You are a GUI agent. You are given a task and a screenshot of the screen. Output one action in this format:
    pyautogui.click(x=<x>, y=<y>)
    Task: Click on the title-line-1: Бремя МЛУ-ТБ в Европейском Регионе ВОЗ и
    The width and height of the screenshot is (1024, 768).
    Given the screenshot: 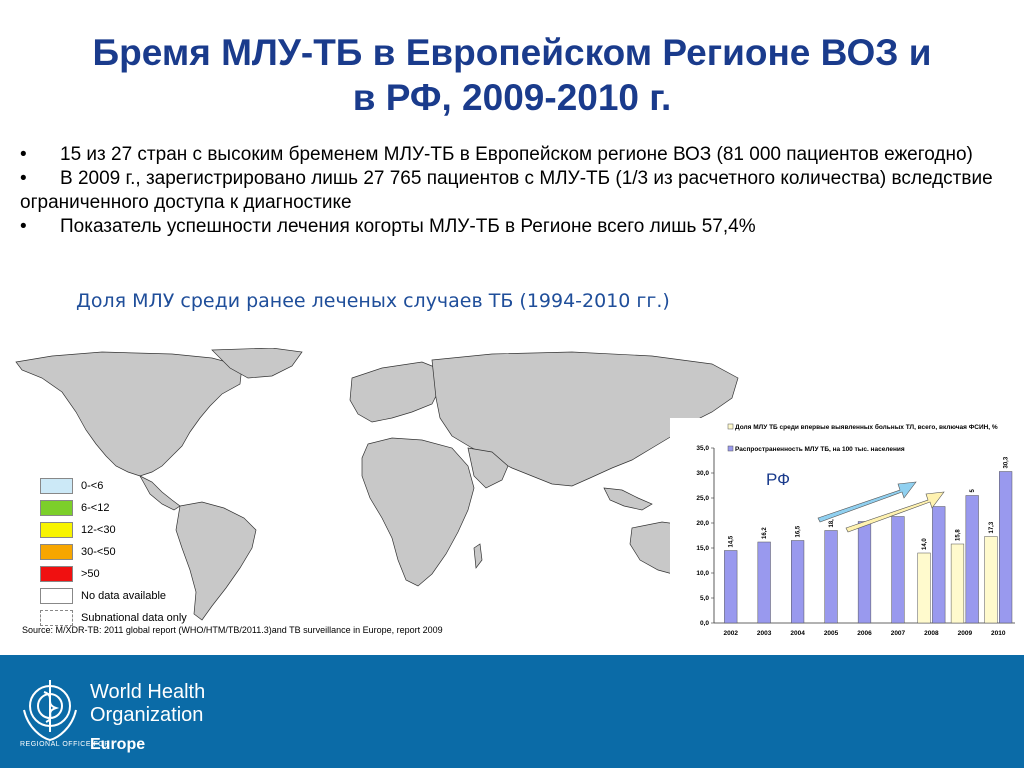 What is the action you would take?
    pyautogui.click(x=512, y=52)
    